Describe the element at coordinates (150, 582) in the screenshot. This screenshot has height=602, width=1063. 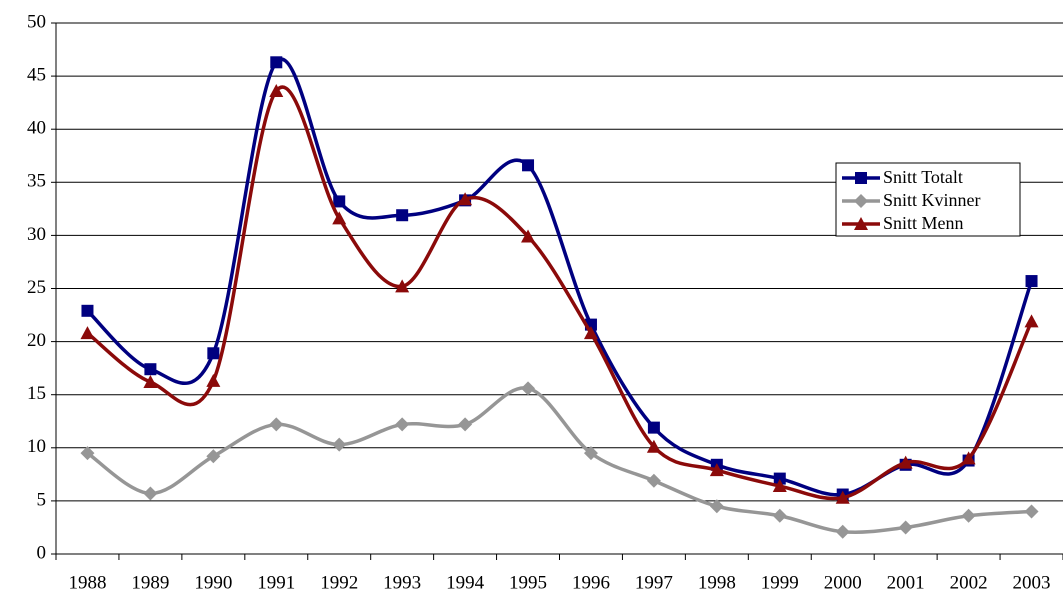
I see `x-tick-label: 1989` at that location.